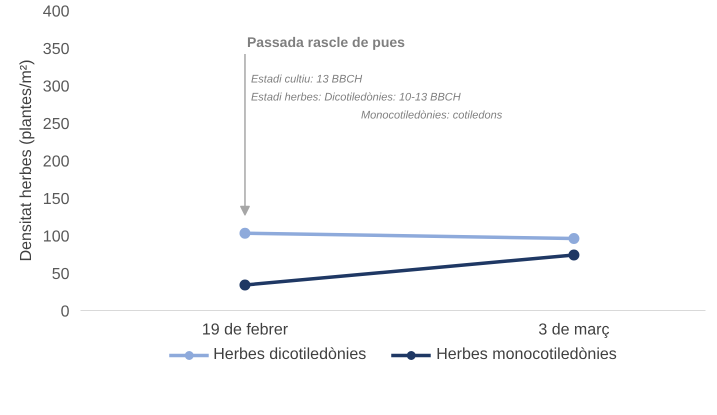 The height and width of the screenshot is (415, 717). Describe the element at coordinates (245, 330) in the screenshot. I see `x-tick-label: 19 de febrer` at that location.